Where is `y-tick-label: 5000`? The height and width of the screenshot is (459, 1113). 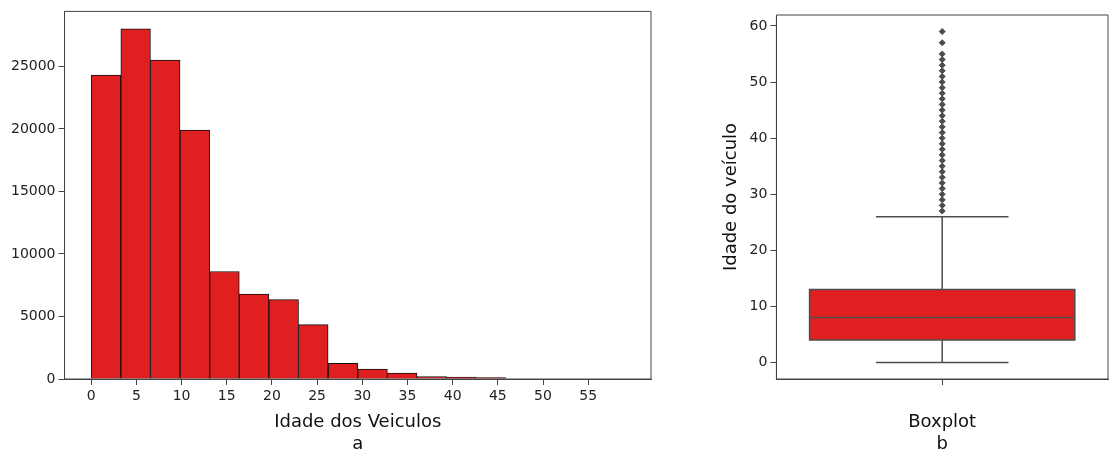 y-tick-label: 5000 is located at coordinates (37, 315).